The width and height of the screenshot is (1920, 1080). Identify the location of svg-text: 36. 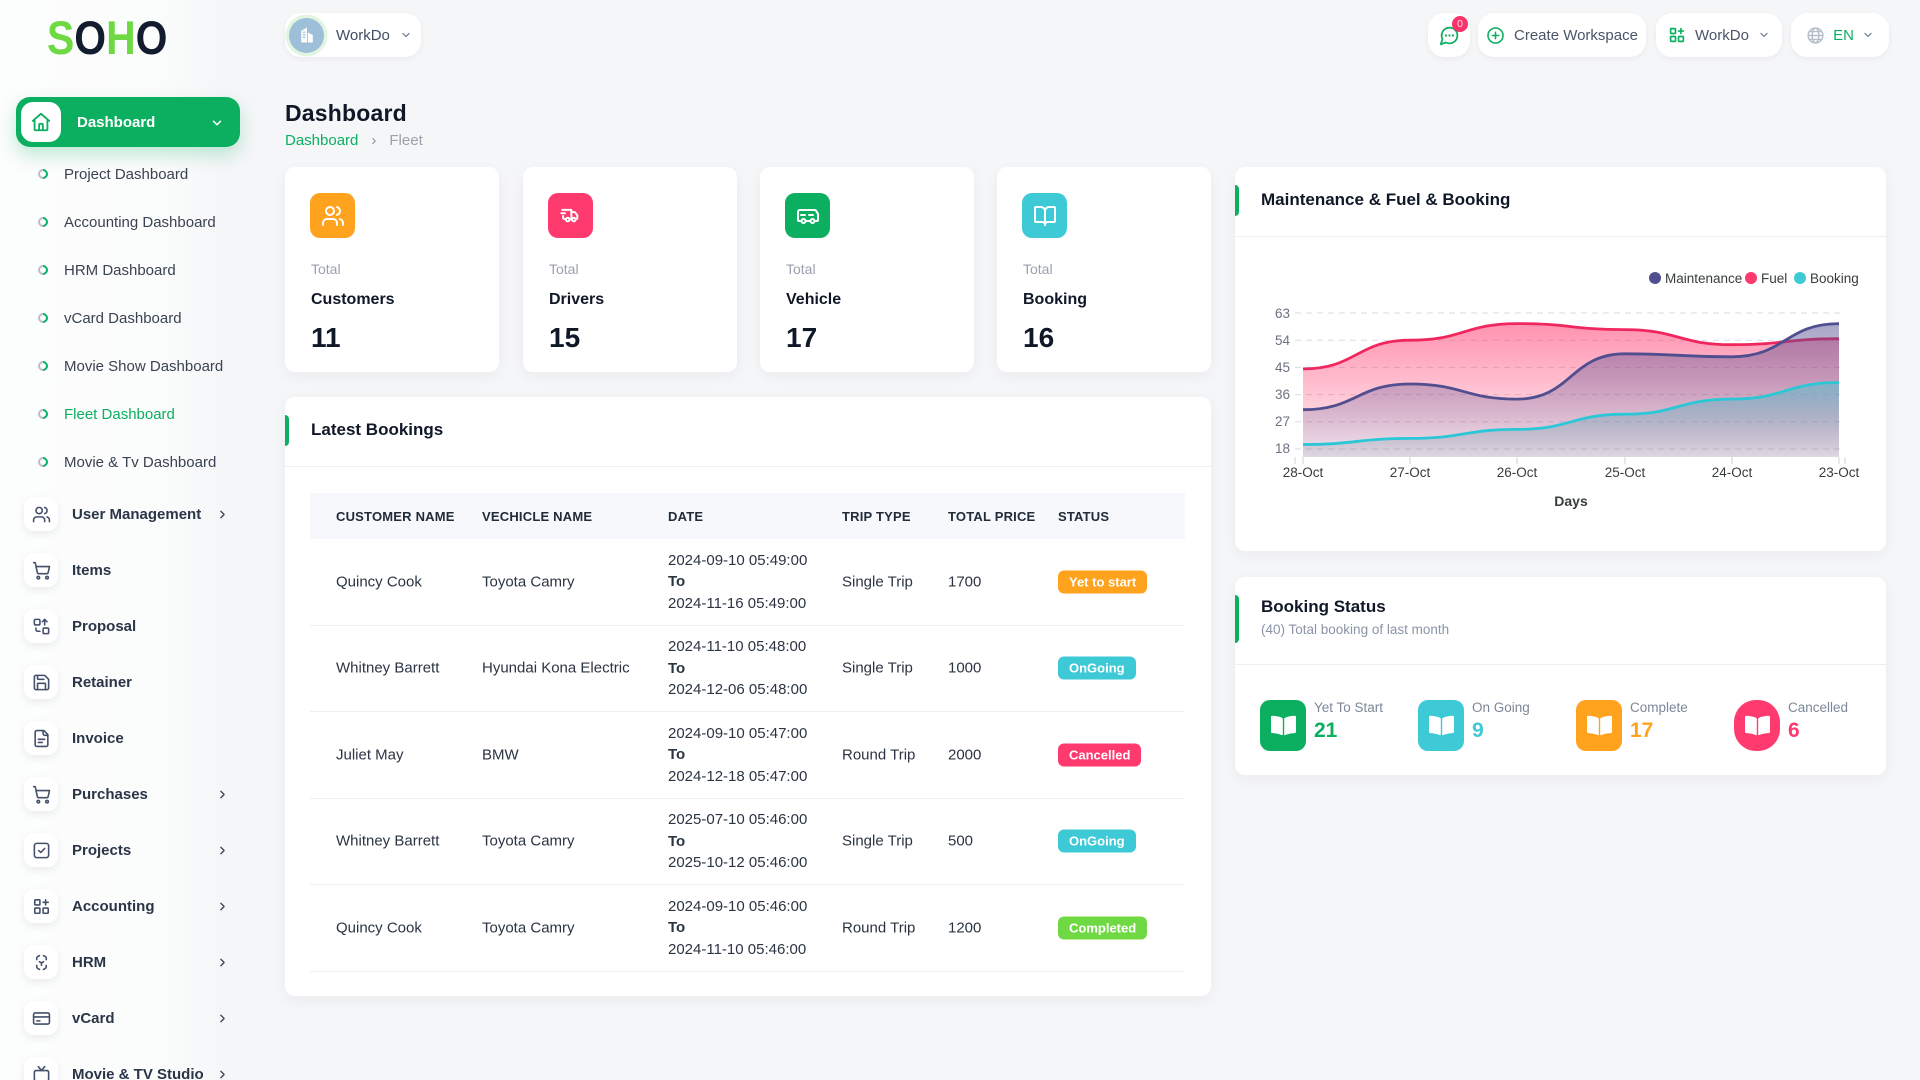
(1282, 394).